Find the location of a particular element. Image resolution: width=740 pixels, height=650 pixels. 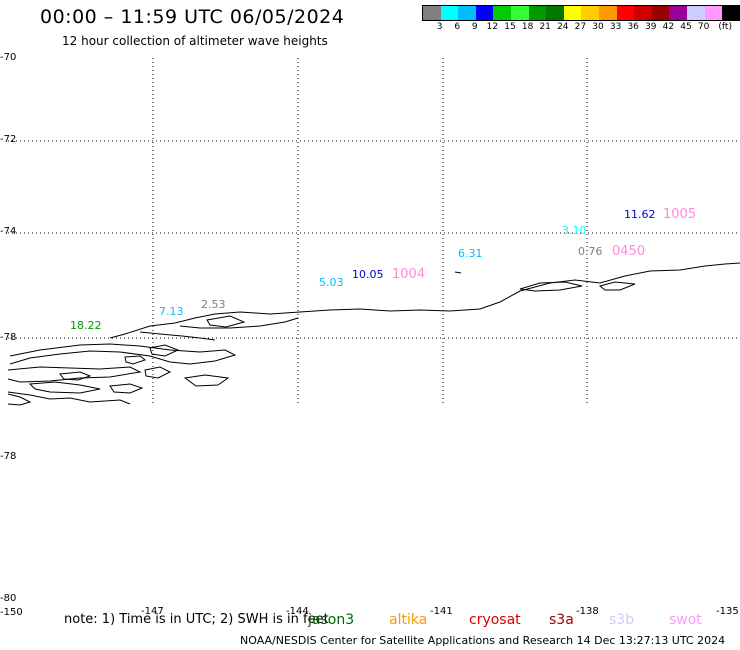

colorbar-label: (ft) is located at coordinates (725, 27).